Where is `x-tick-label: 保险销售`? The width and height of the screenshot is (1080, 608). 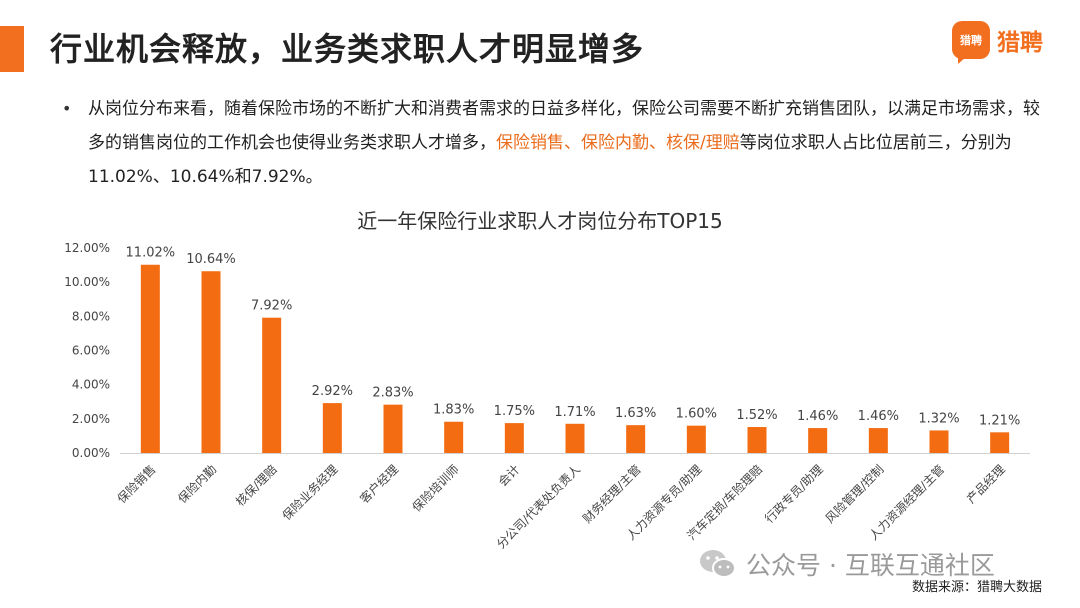
x-tick-label: 保险销售 is located at coordinates (136, 484).